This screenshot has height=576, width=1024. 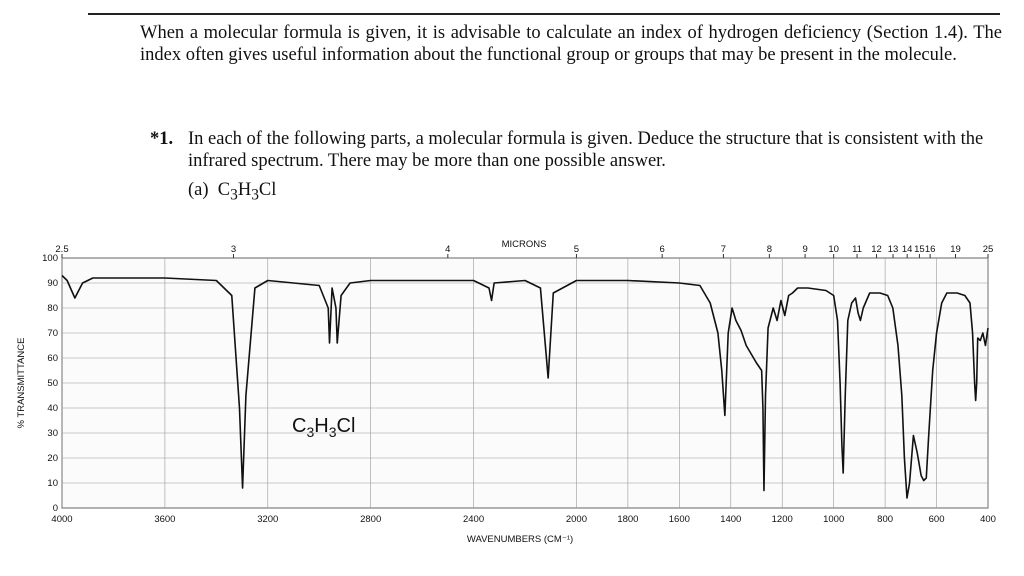 What do you see at coordinates (930, 249) in the screenshot?
I see `top-tick-label: 16` at bounding box center [930, 249].